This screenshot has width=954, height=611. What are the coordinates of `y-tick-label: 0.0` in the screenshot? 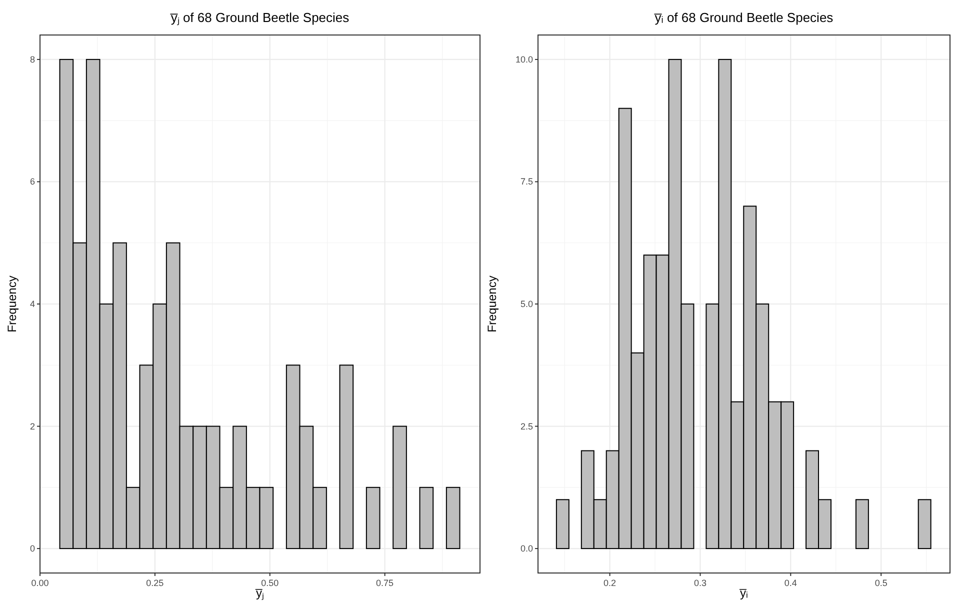 It's located at (526, 549).